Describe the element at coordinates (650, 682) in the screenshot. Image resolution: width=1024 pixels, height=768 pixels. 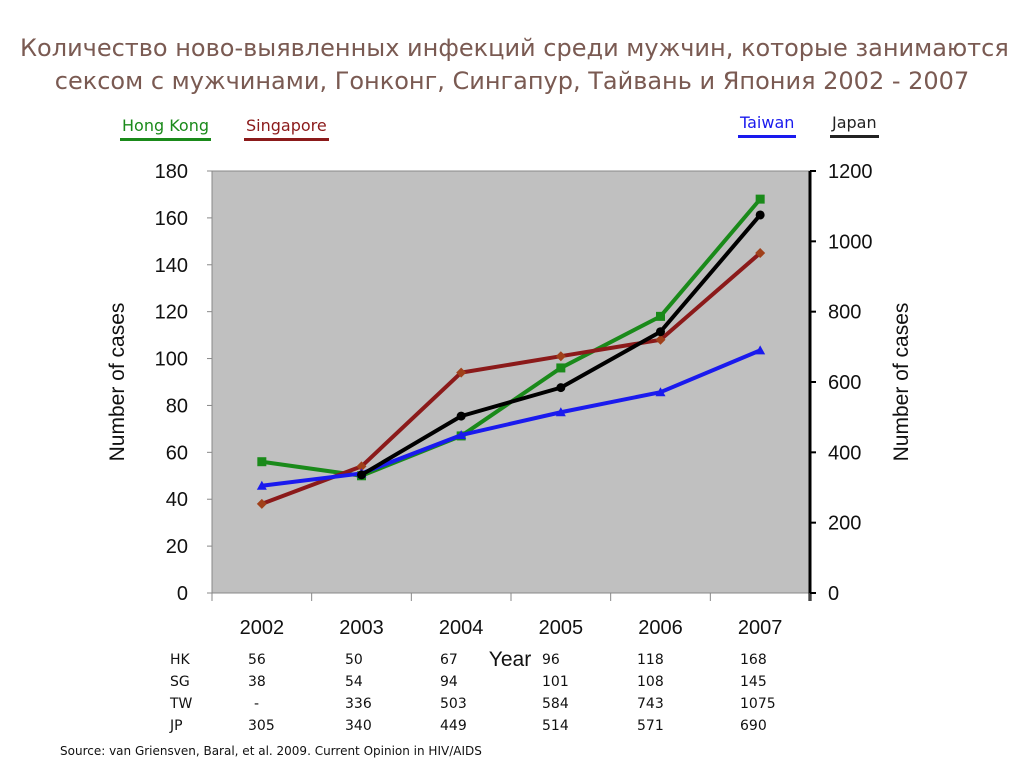
I see `table-cell: 108` at that location.